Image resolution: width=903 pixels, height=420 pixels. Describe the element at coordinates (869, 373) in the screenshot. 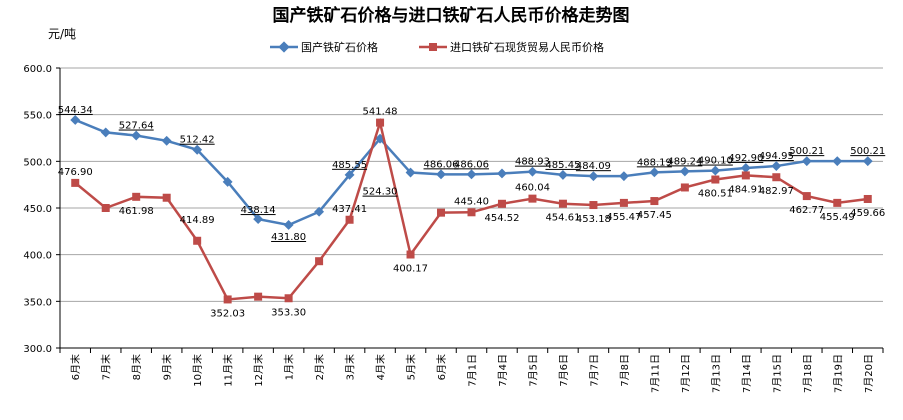

I see `x-tick-label: 7月20日` at that location.